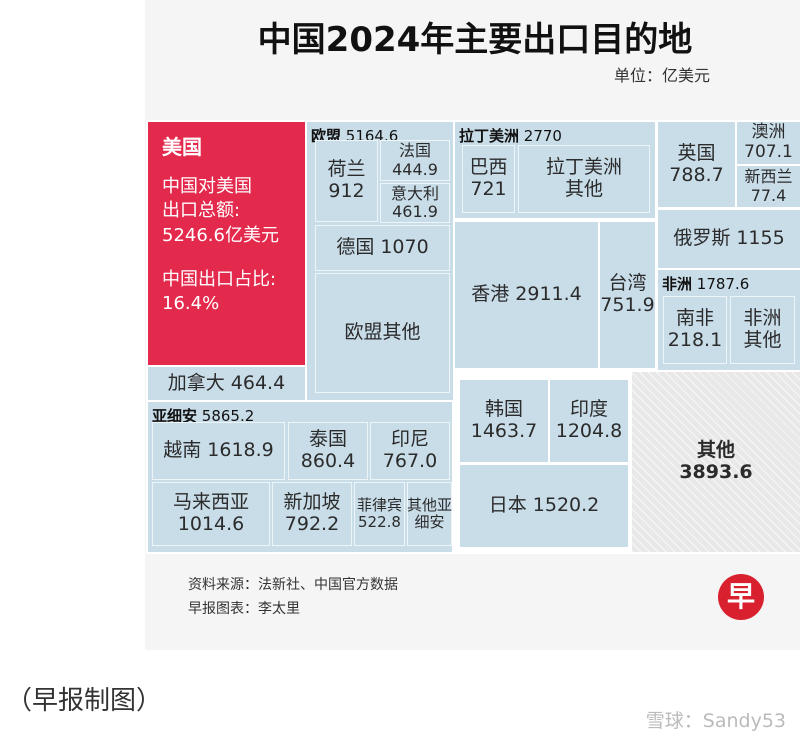 The height and width of the screenshot is (747, 800). I want to click on group-name: 非洲, so click(677, 284).